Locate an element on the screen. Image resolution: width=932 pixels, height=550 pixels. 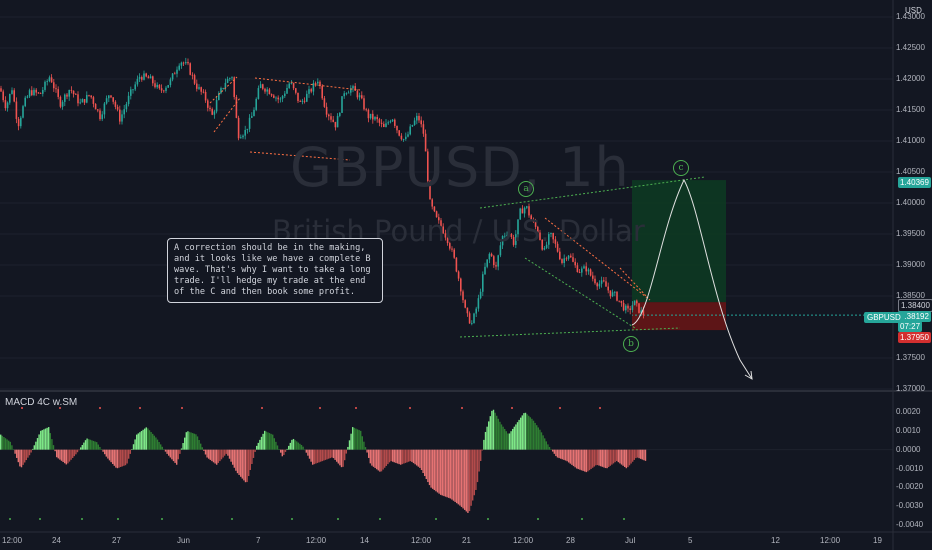
currency-label: USD is located at coordinates (913, 10).